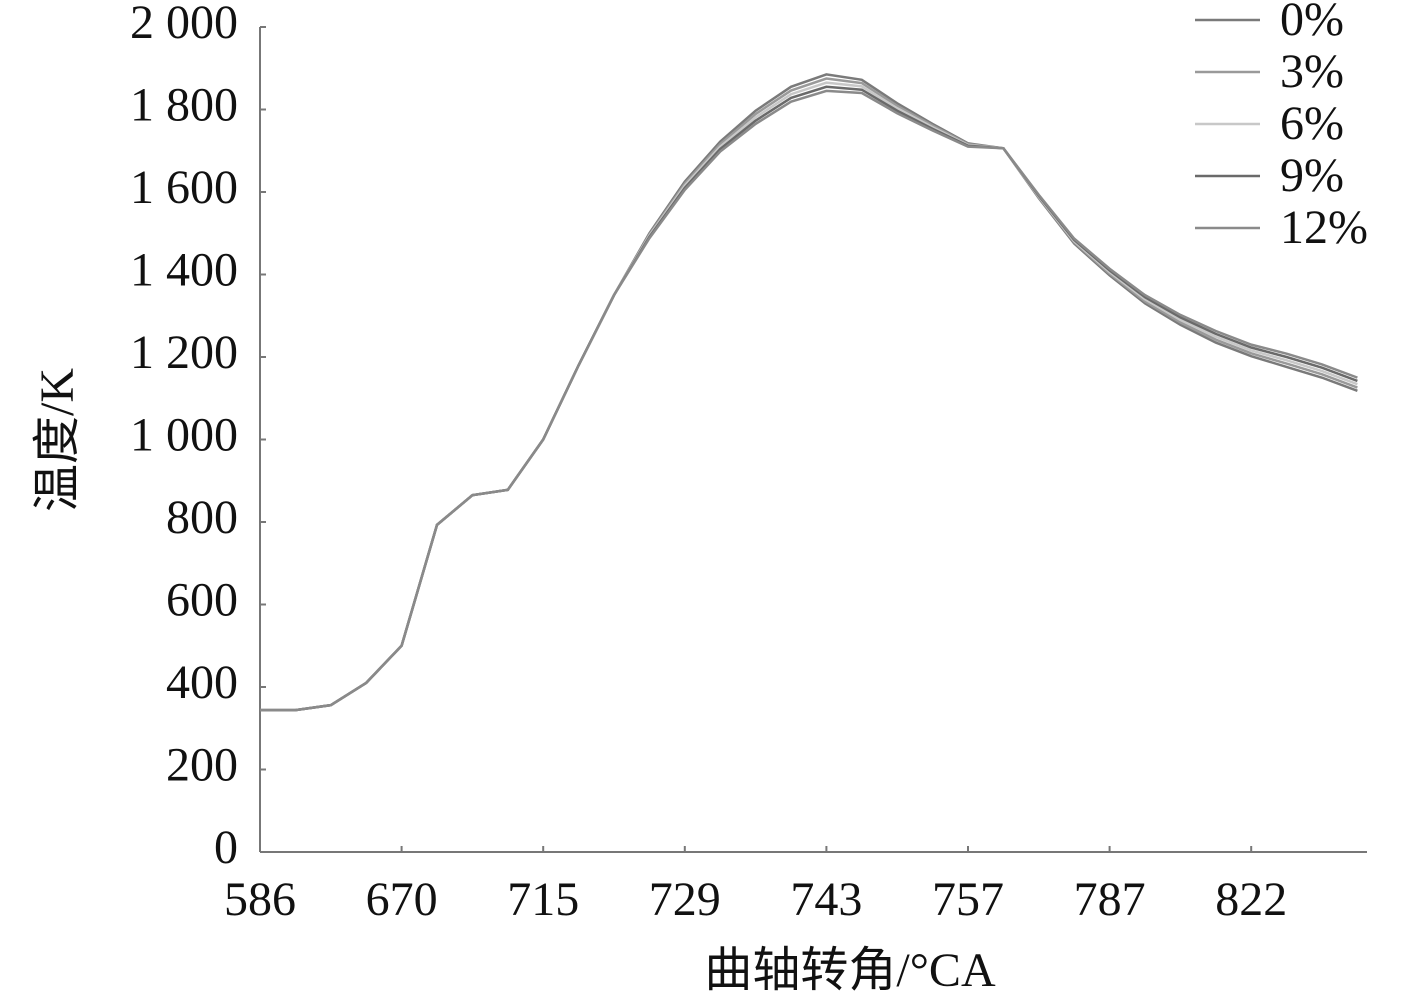 This screenshot has width=1417, height=1003. Describe the element at coordinates (1312, 71) in the screenshot. I see `legend-label: 3%` at that location.